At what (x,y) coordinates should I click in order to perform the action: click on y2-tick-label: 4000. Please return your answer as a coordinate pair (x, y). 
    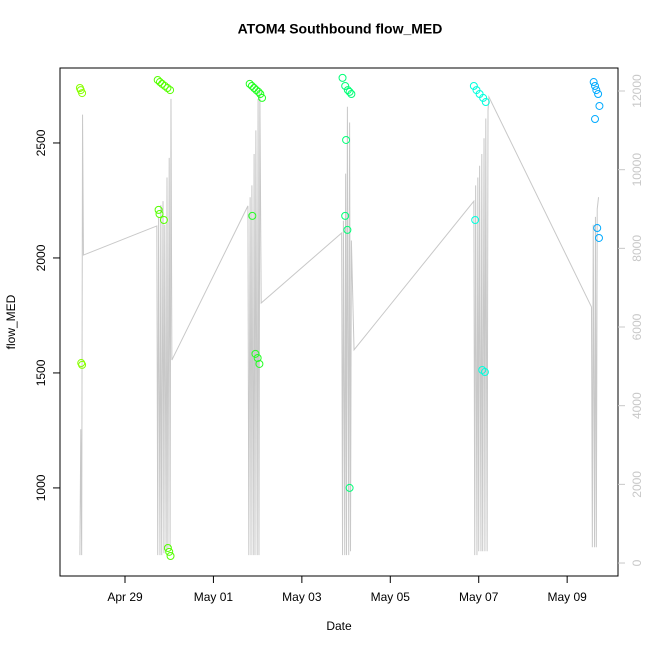
    Looking at the image, I should click on (637, 405).